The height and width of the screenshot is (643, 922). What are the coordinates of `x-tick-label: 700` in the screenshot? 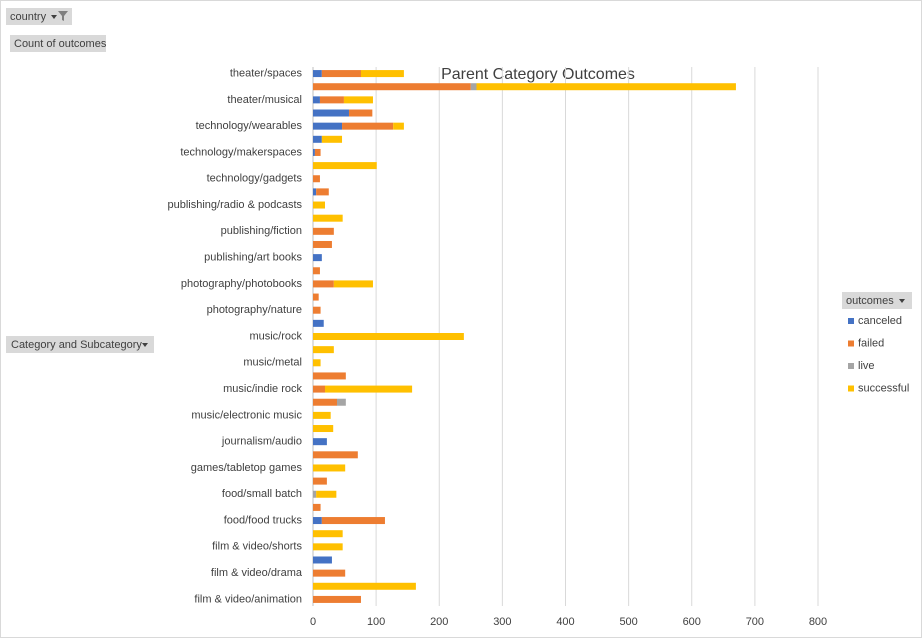 It's located at (755, 622).